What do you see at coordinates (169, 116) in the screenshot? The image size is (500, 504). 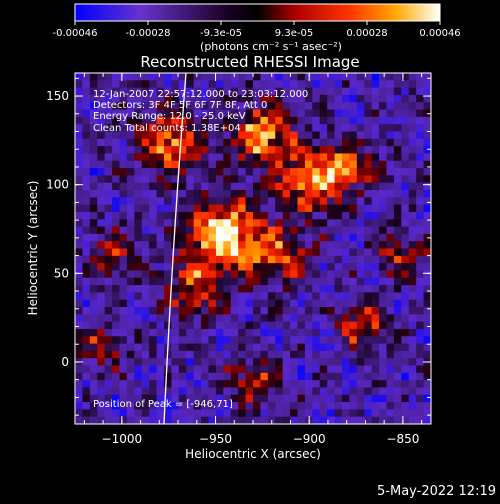 I see `annotation-energy: Energy Range: 12.0 - 25.0 keV` at bounding box center [169, 116].